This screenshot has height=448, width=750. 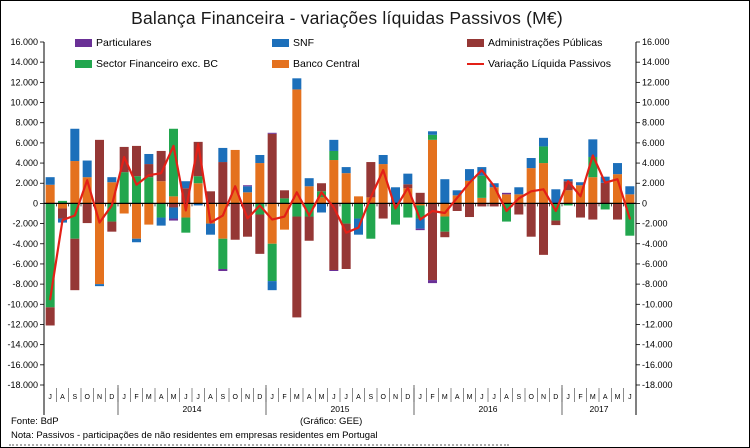 I want to click on y-tick-label-left: -2.000, so click(x=25, y=224).